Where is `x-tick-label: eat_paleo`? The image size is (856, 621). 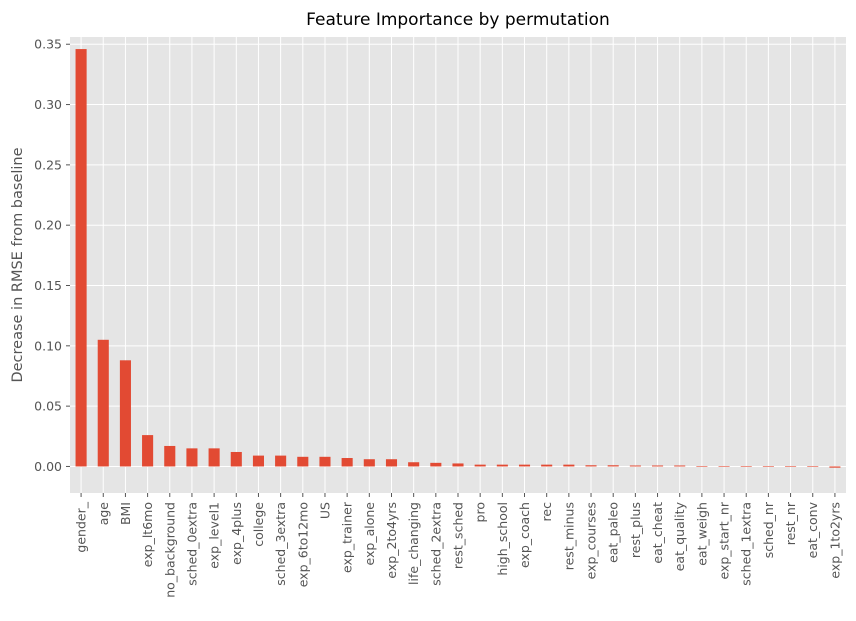 x-tick-label: eat_paleo is located at coordinates (613, 532).